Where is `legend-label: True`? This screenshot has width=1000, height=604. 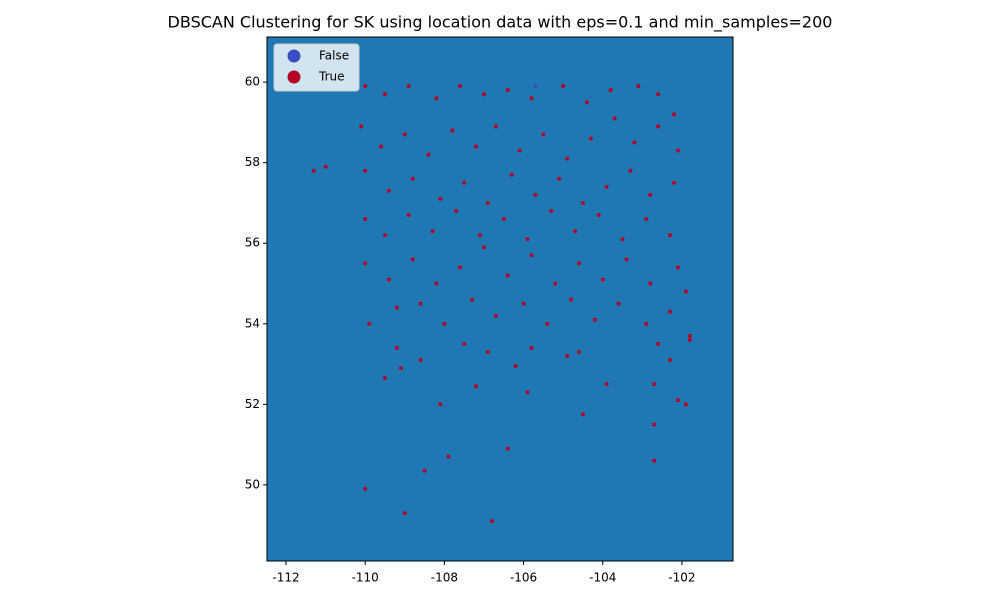 legend-label: True is located at coordinates (331, 77).